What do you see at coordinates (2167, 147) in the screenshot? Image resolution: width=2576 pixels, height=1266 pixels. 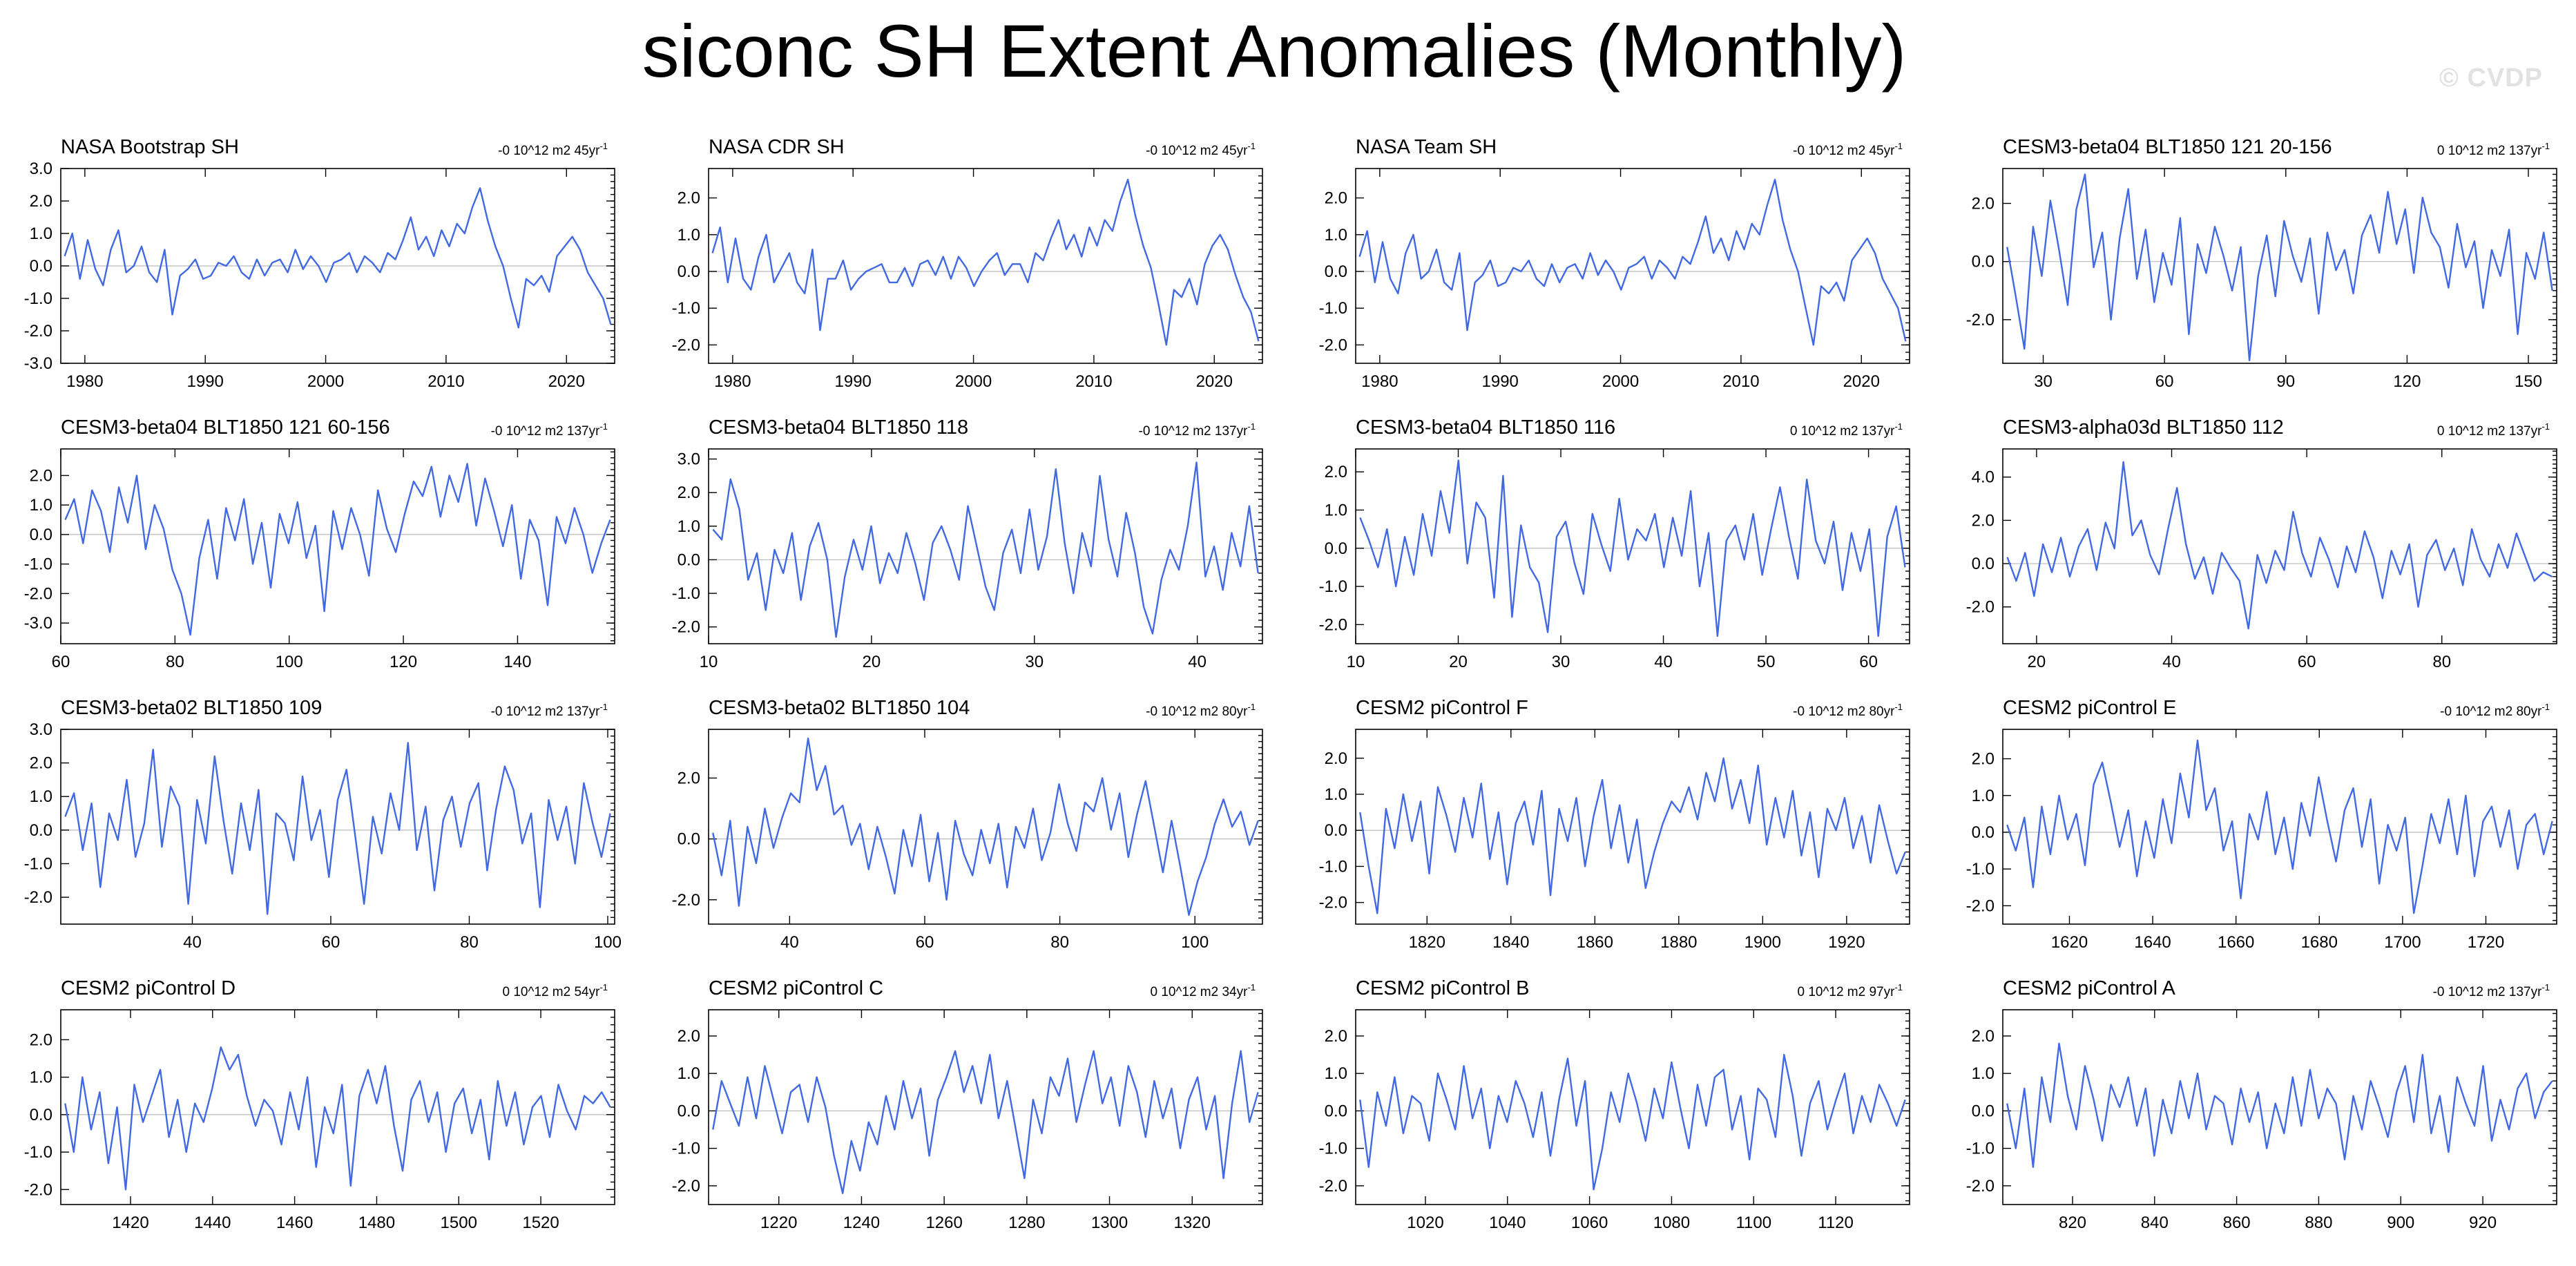 I see `panel-title: CESM3-beta04 BLT1850 121 20-156` at bounding box center [2167, 147].